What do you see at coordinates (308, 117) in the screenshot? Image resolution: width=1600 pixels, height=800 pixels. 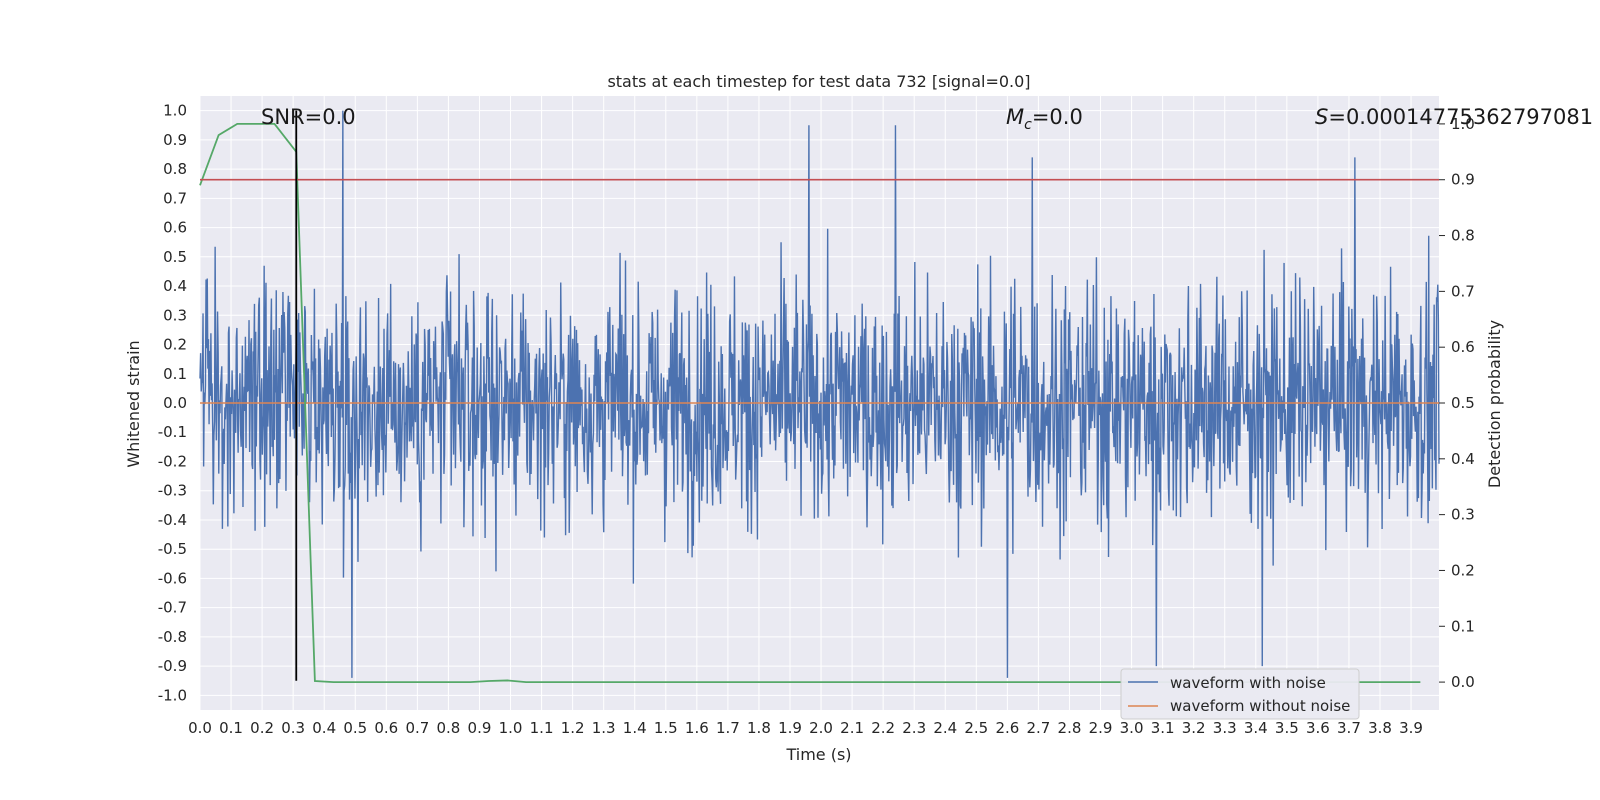 I see `annotation-snr: SNR=0.0` at bounding box center [308, 117].